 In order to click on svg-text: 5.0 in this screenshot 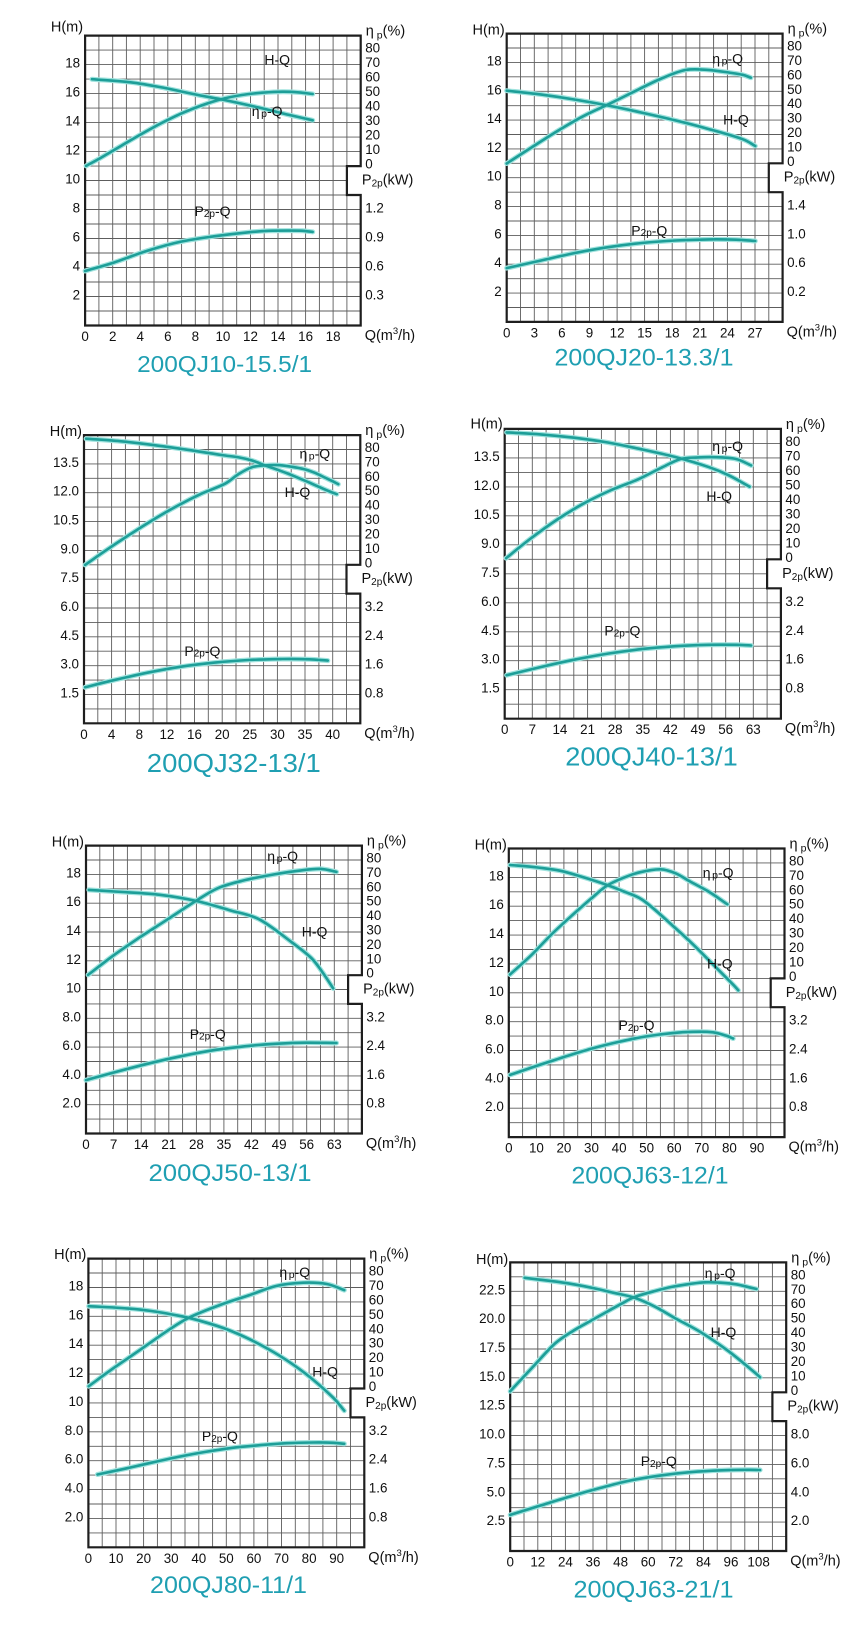, I will do `click(496, 1491)`.